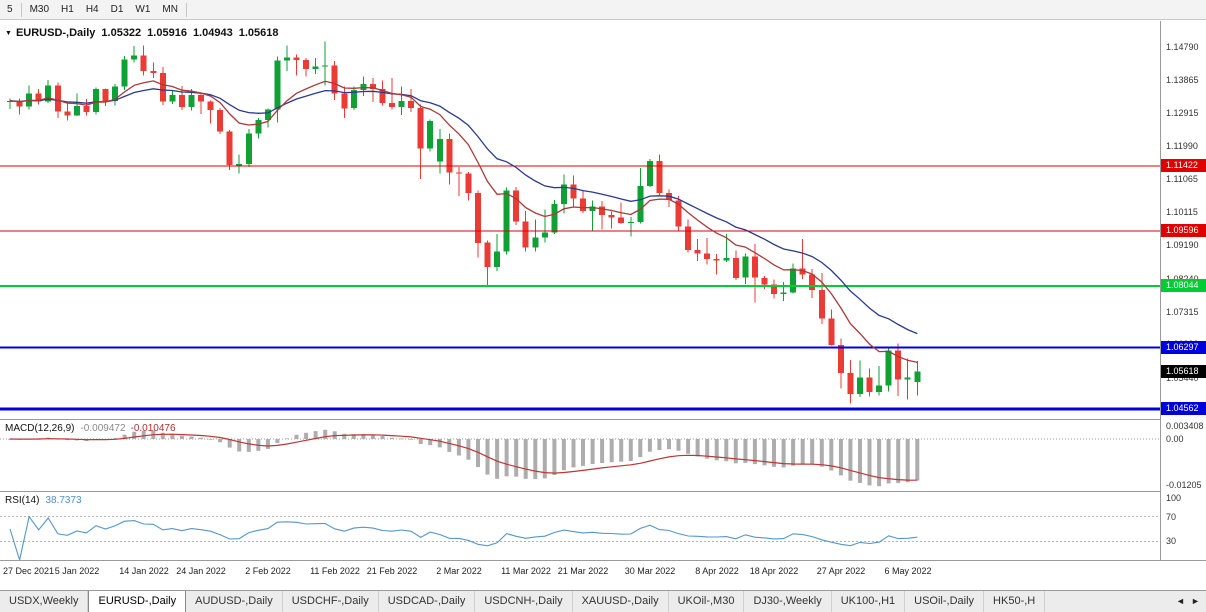 This screenshot has height=612, width=1206. What do you see at coordinates (945, 601) in the screenshot?
I see `chart-tab-usoil-daily: USOil-,Daily` at bounding box center [945, 601].